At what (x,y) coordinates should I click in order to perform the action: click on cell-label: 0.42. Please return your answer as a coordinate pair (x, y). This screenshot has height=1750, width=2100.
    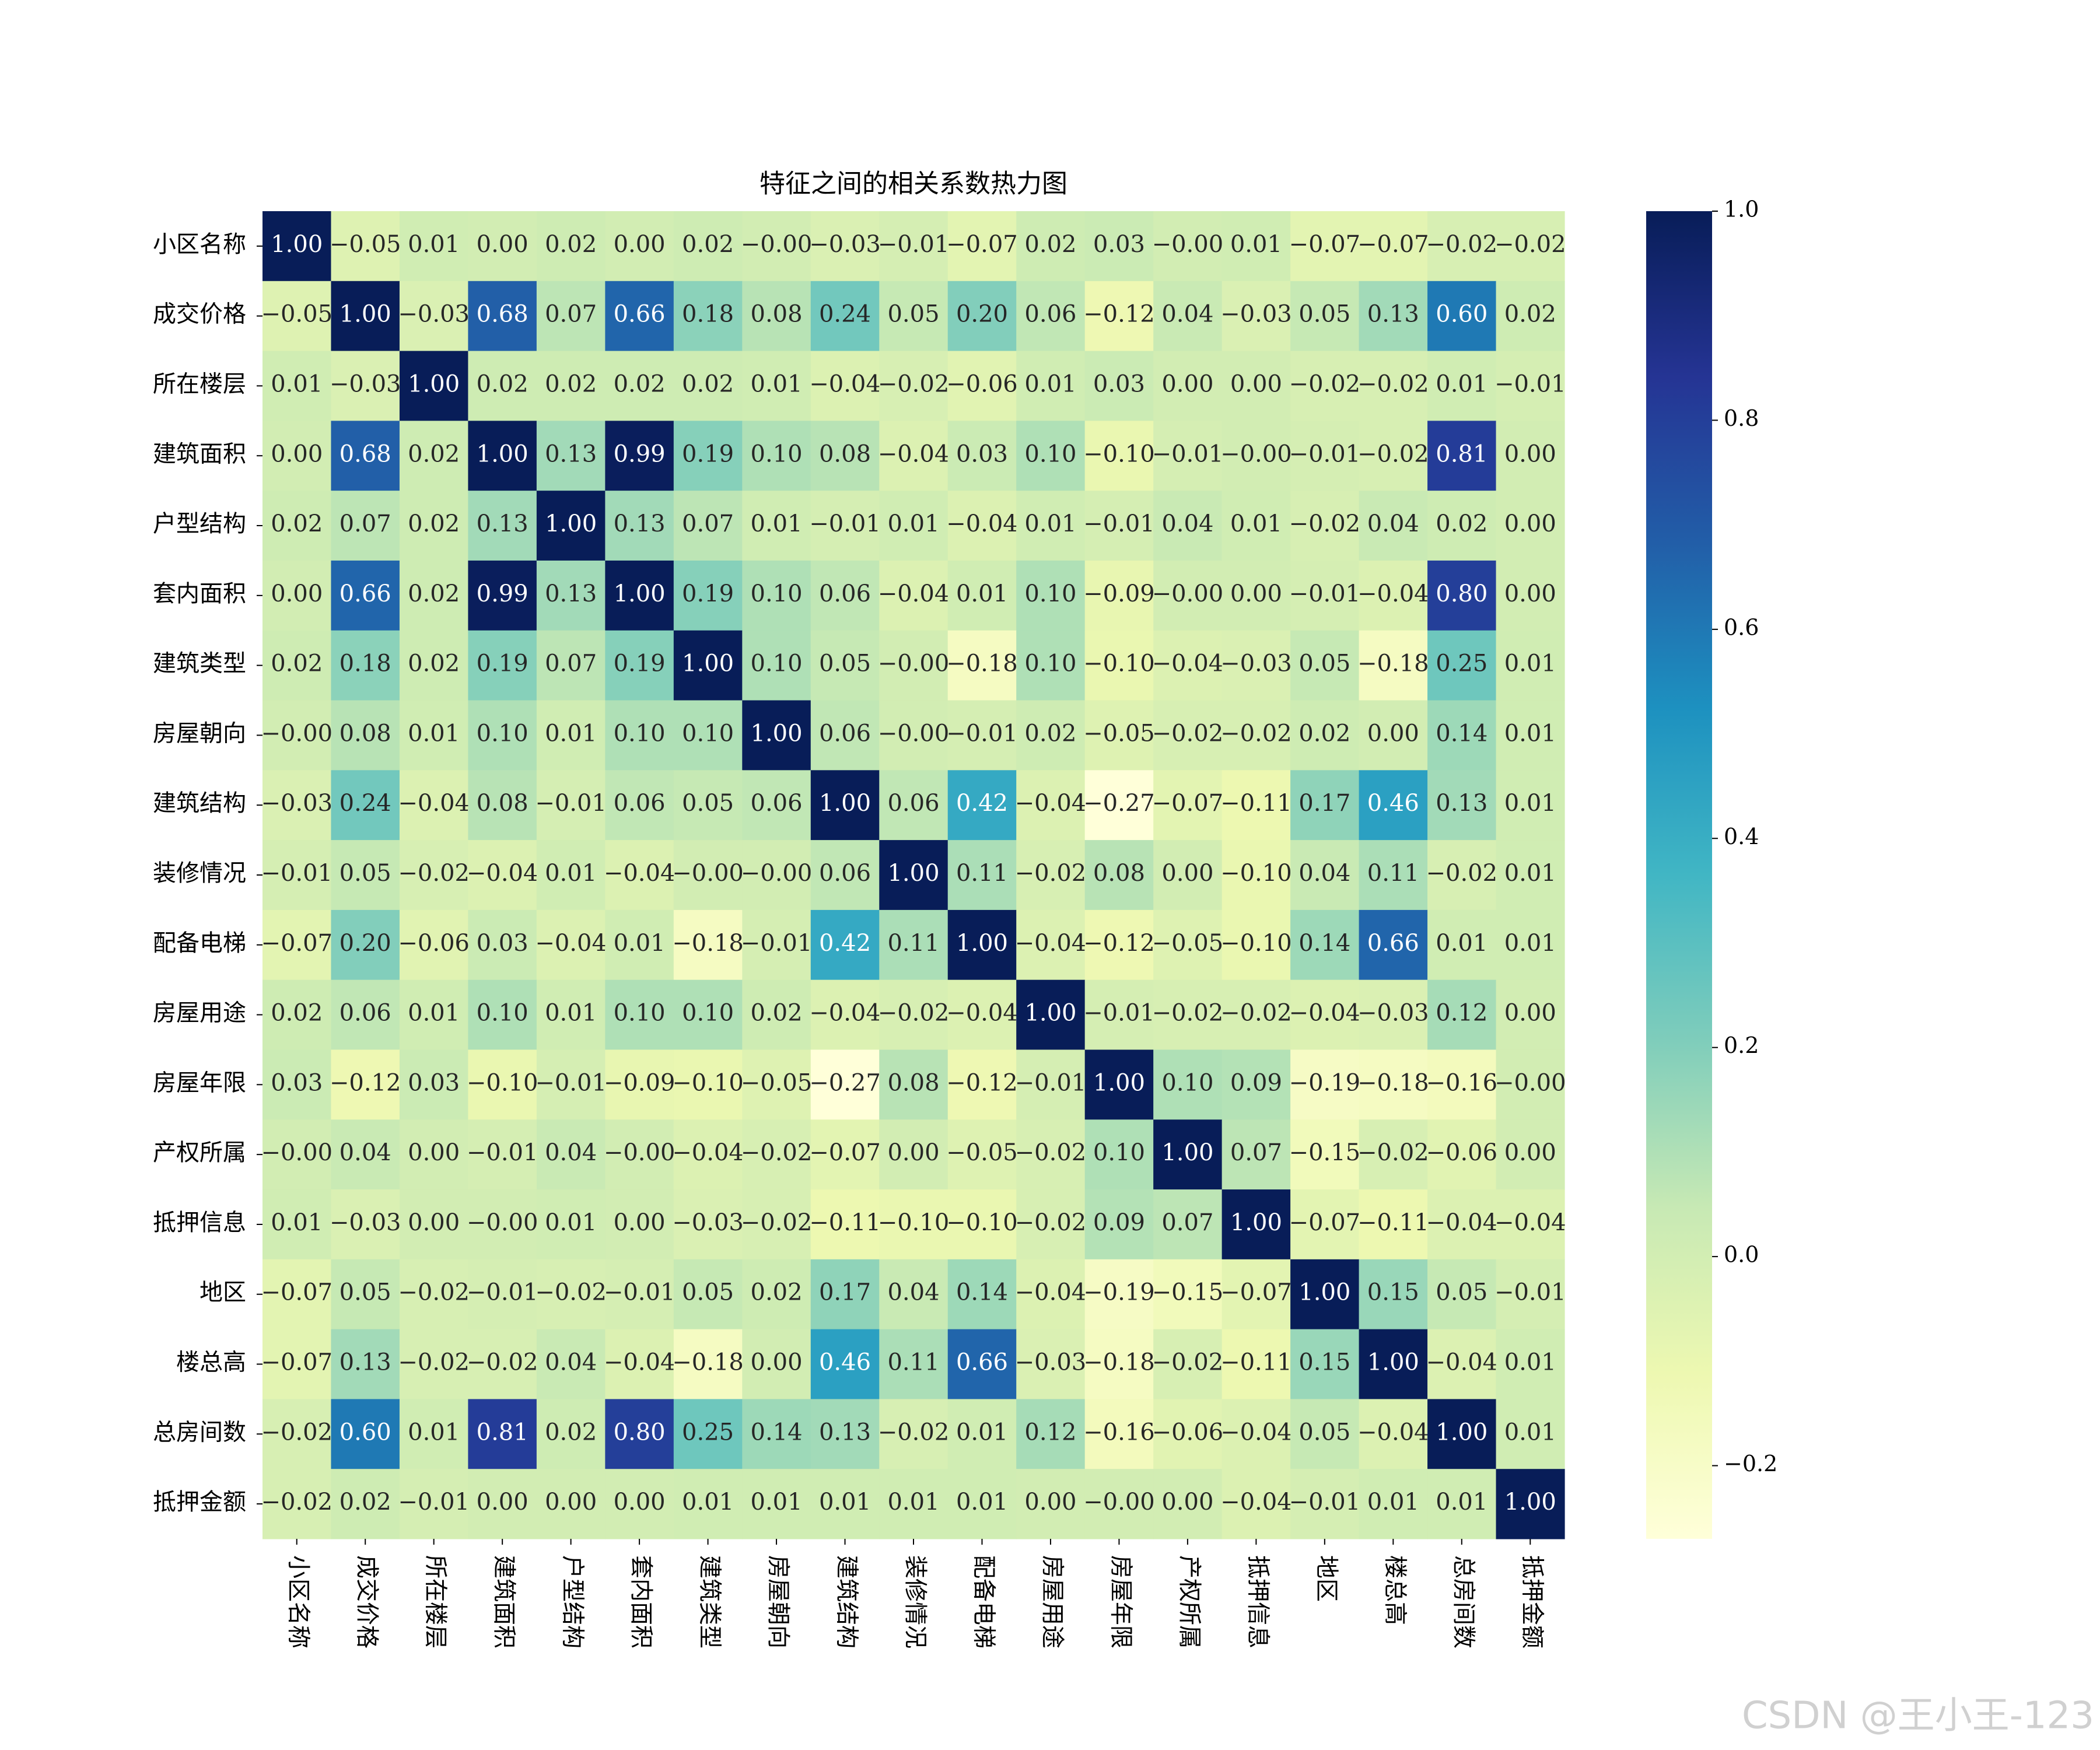
    Looking at the image, I should click on (982, 803).